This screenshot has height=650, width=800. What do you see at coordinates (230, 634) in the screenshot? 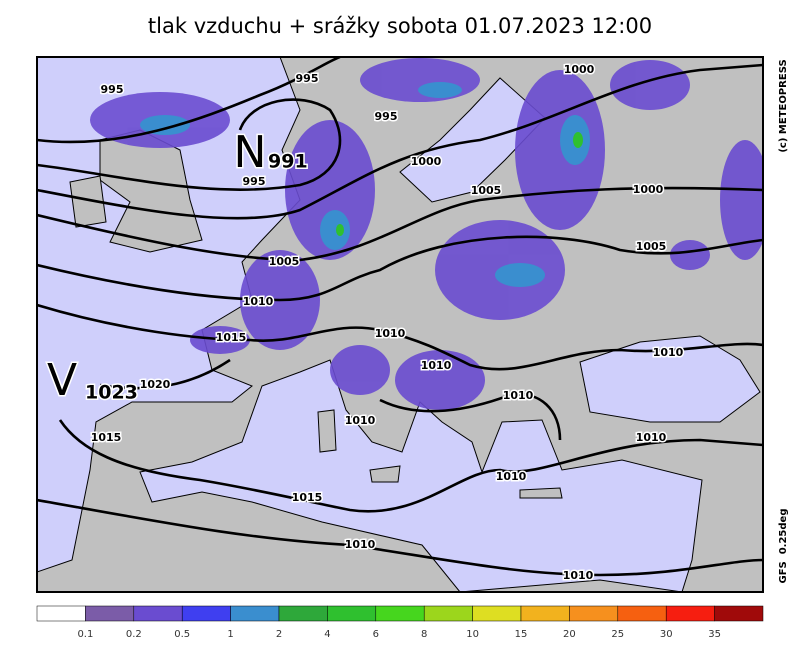
I see `legend-label: 1` at bounding box center [230, 634].